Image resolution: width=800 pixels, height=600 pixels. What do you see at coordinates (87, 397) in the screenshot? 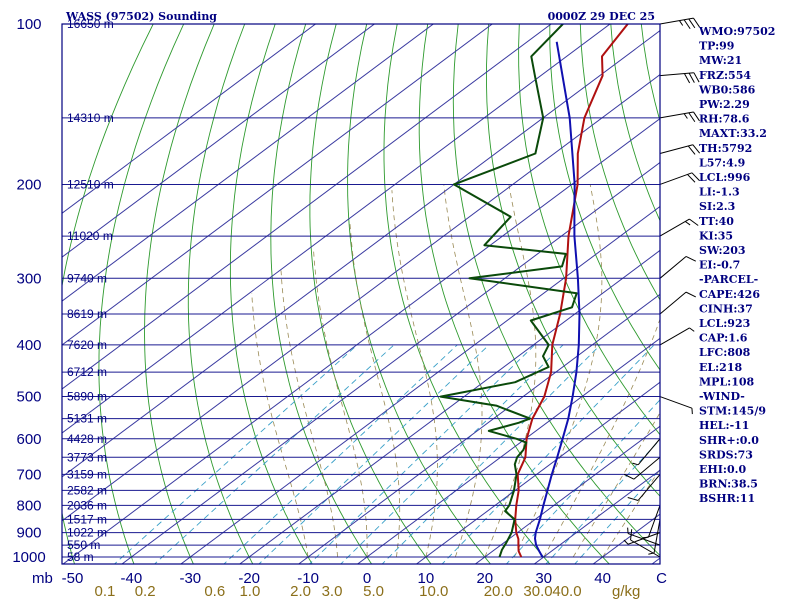
I see `height-label: 5890 m` at bounding box center [87, 397].